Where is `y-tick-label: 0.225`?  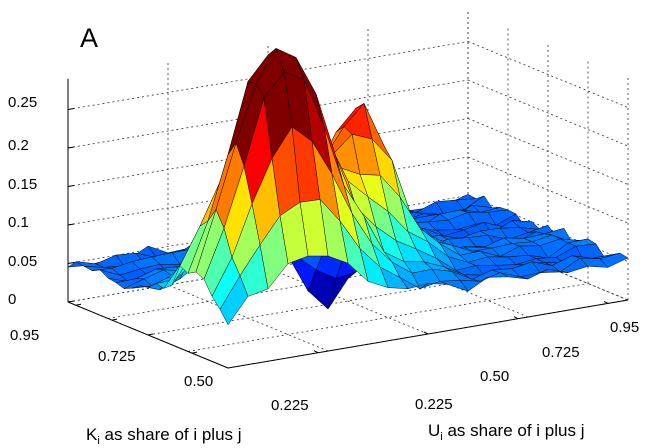 y-tick-label: 0.225 is located at coordinates (434, 404).